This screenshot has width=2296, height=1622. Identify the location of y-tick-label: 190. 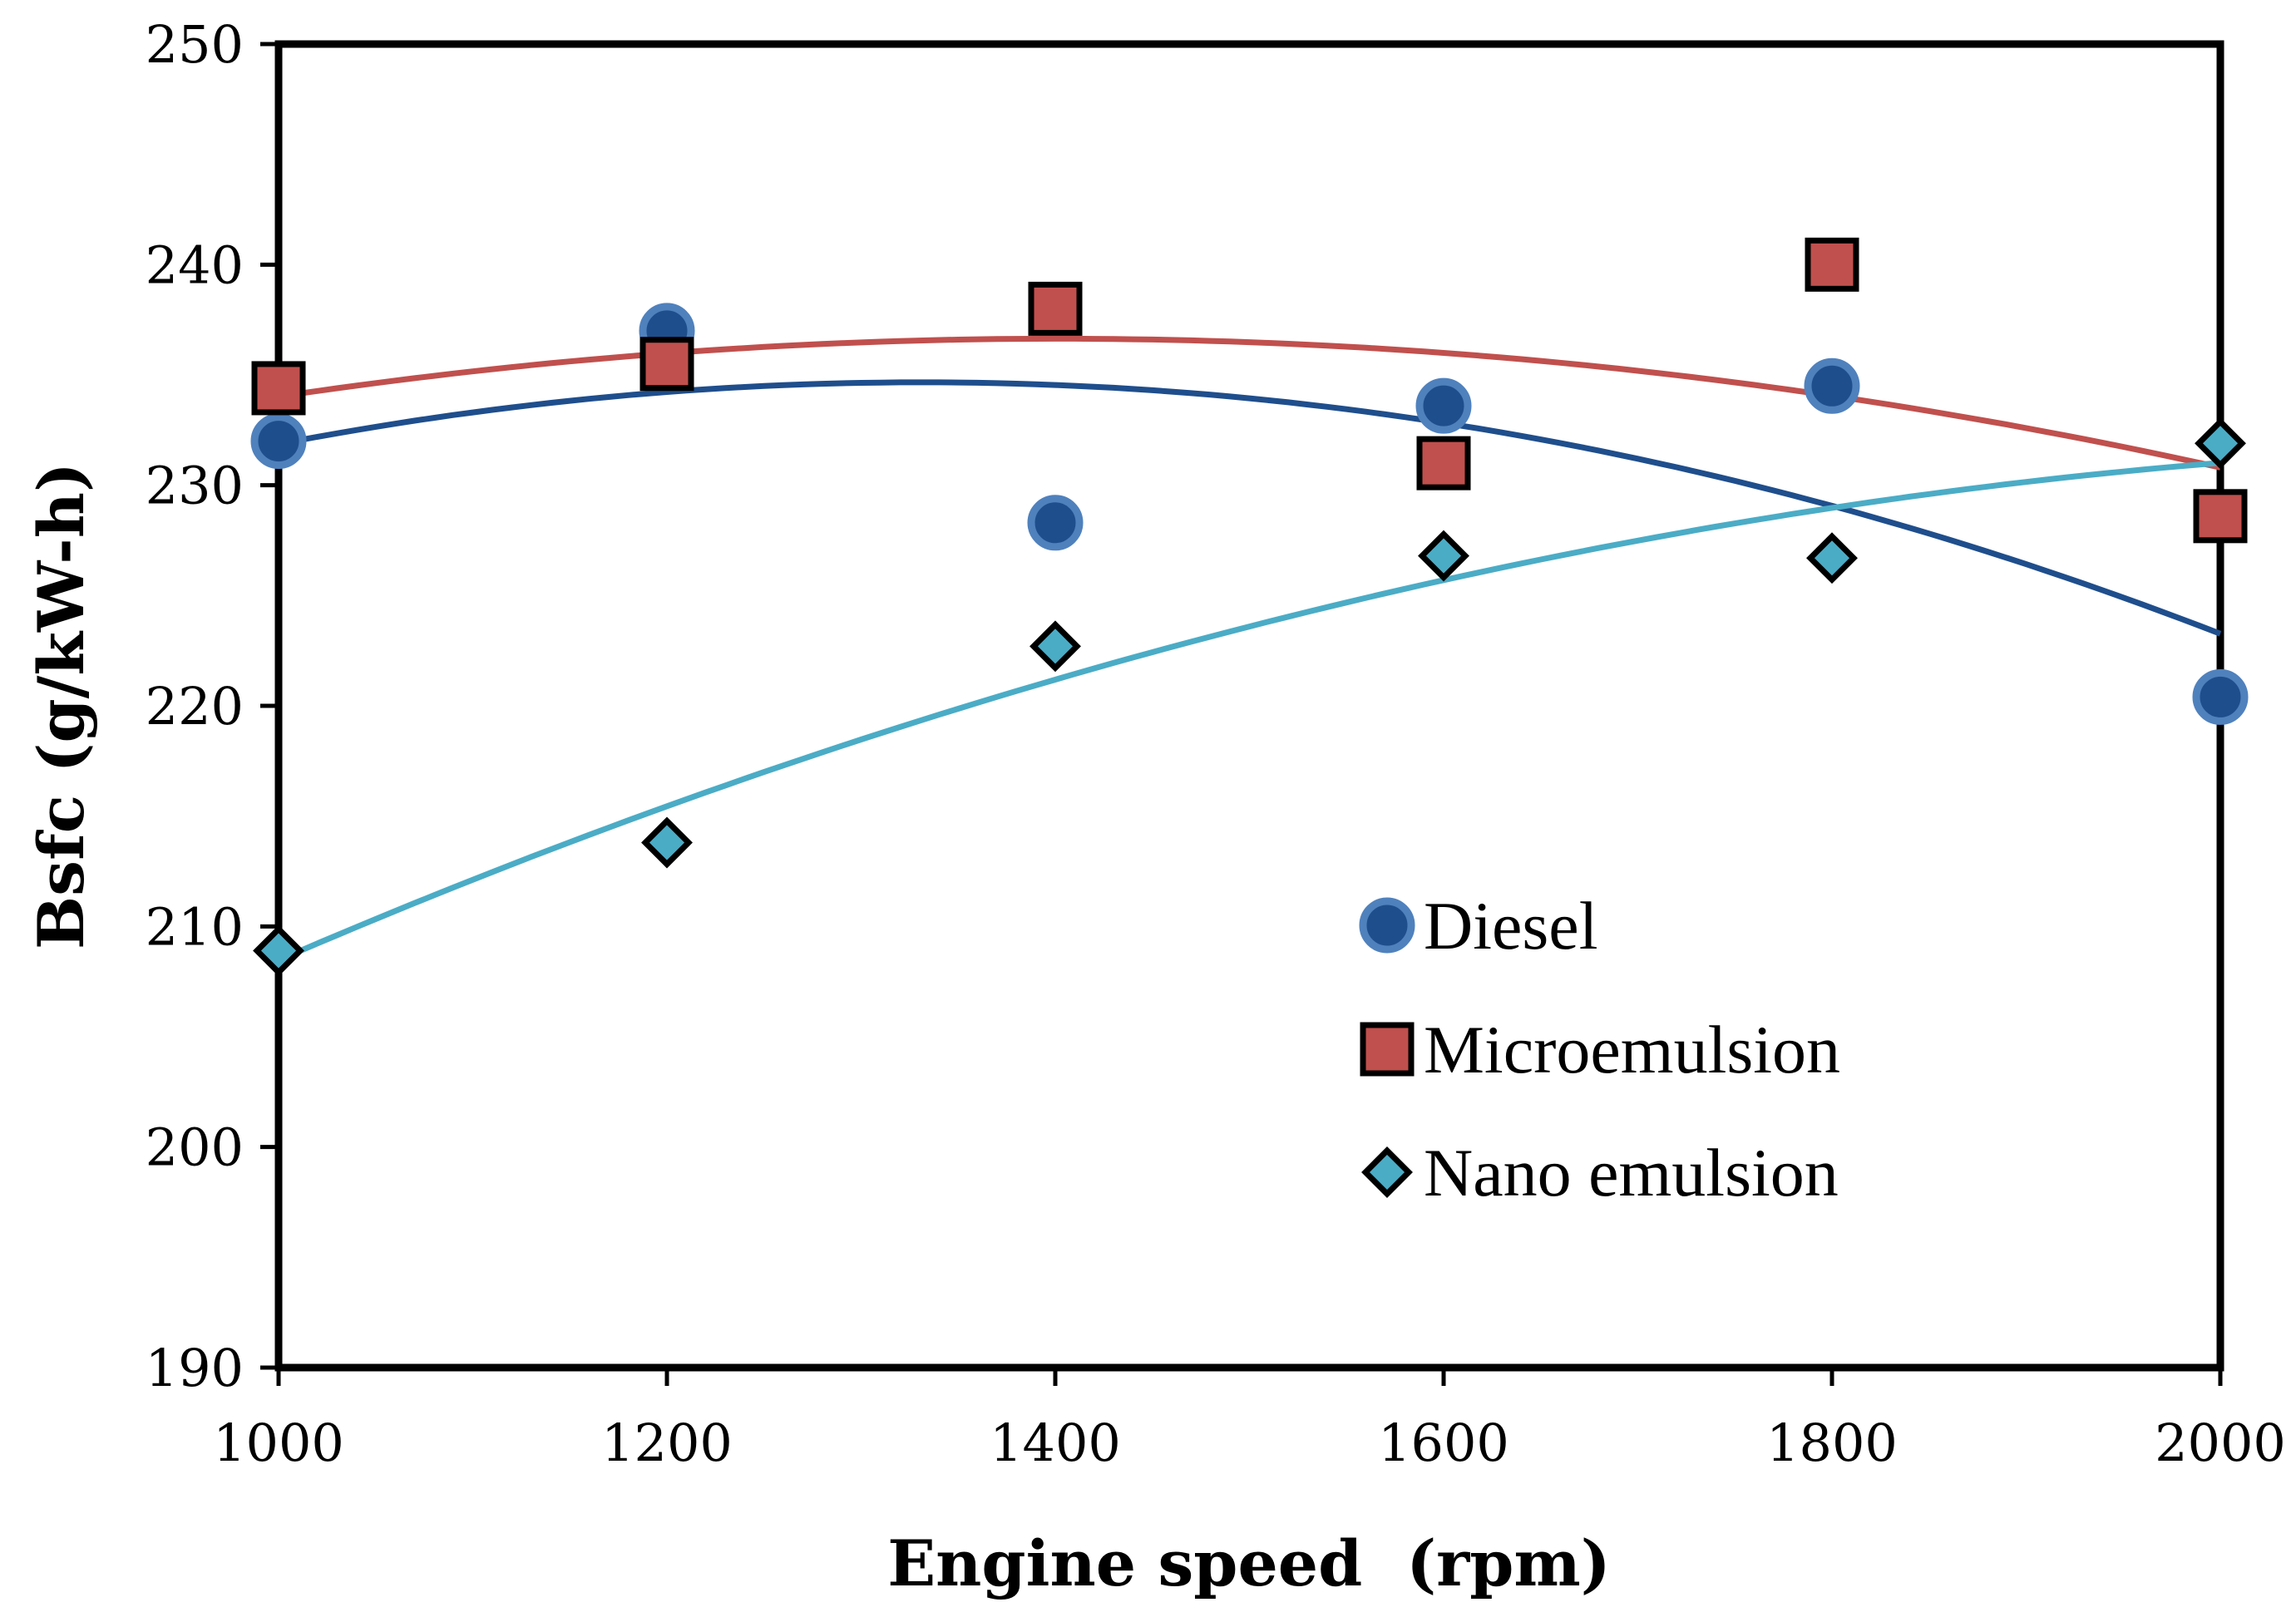
(195, 1368).